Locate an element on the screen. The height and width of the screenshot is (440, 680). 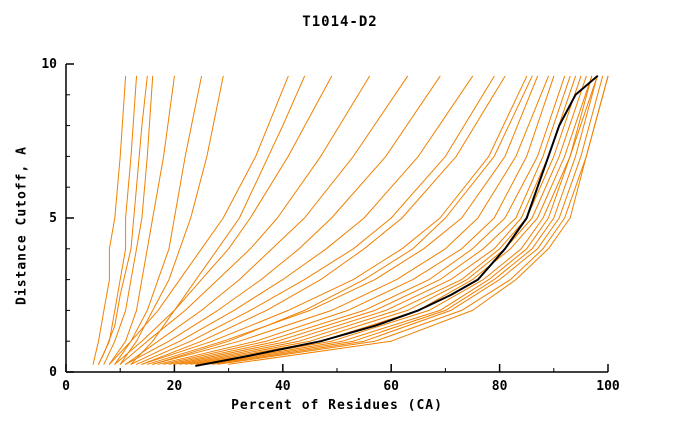
chart-title: T1014-D2 is located at coordinates (340, 22).